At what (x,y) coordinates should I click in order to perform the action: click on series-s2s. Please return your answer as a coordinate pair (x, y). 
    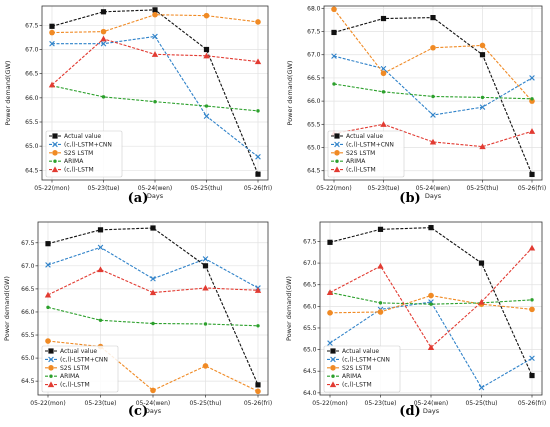
    Looking at the image, I should click on (155, 23).